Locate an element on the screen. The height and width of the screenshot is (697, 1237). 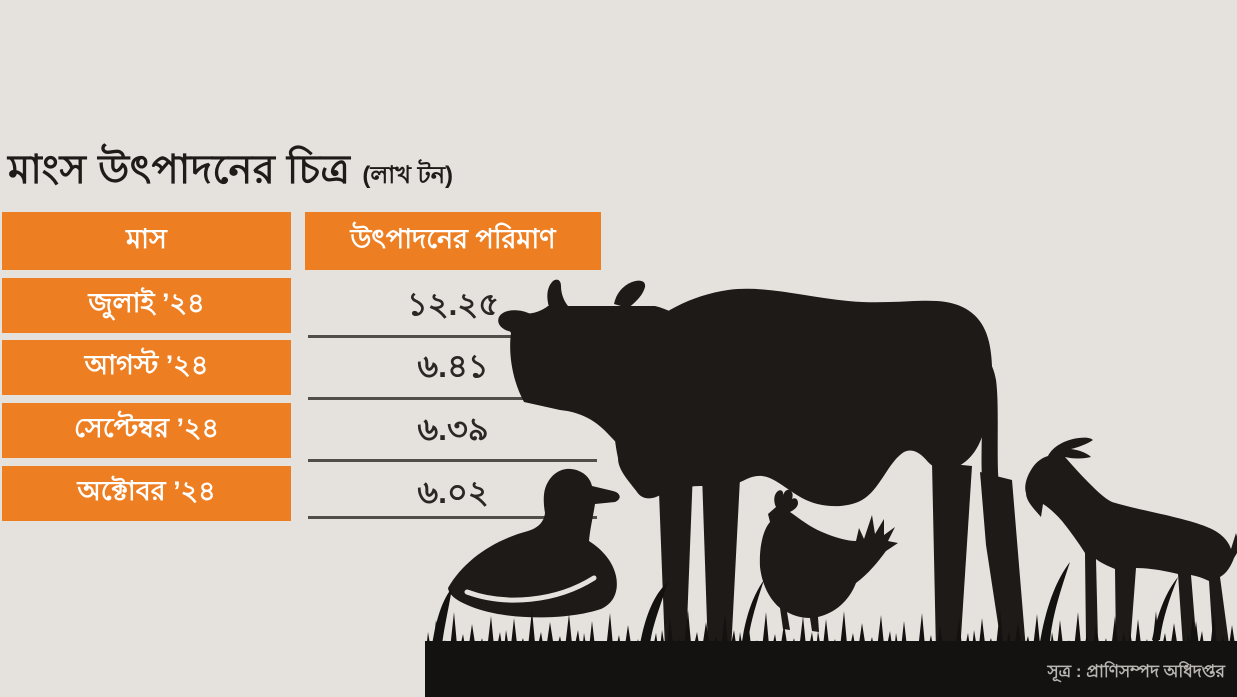
table-row-value: ১২.২৫ is located at coordinates (453, 303).